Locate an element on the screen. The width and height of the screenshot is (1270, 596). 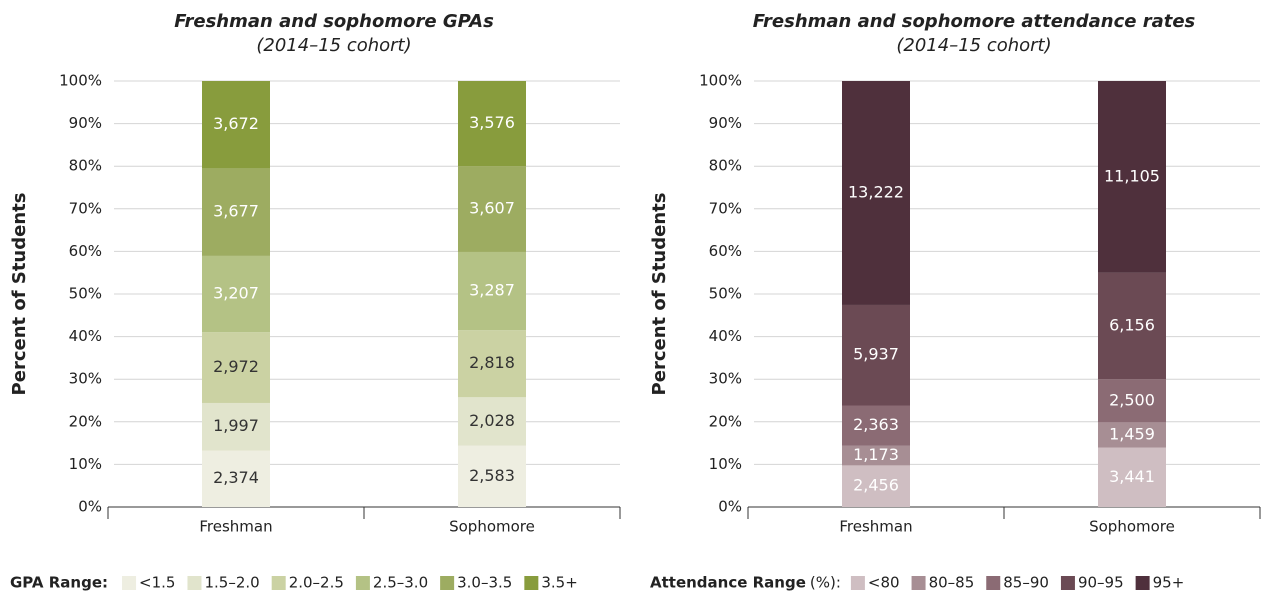
data-label: 2,363 is located at coordinates (876, 424).